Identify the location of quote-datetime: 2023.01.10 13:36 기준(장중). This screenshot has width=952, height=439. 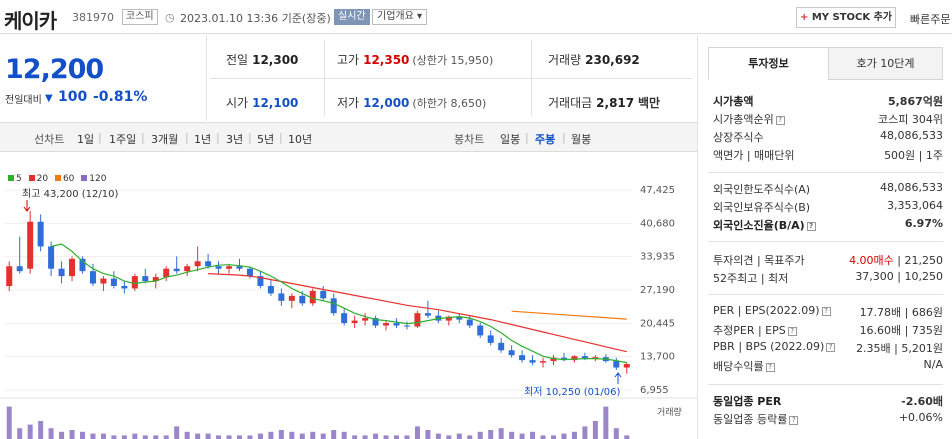
(255, 18).